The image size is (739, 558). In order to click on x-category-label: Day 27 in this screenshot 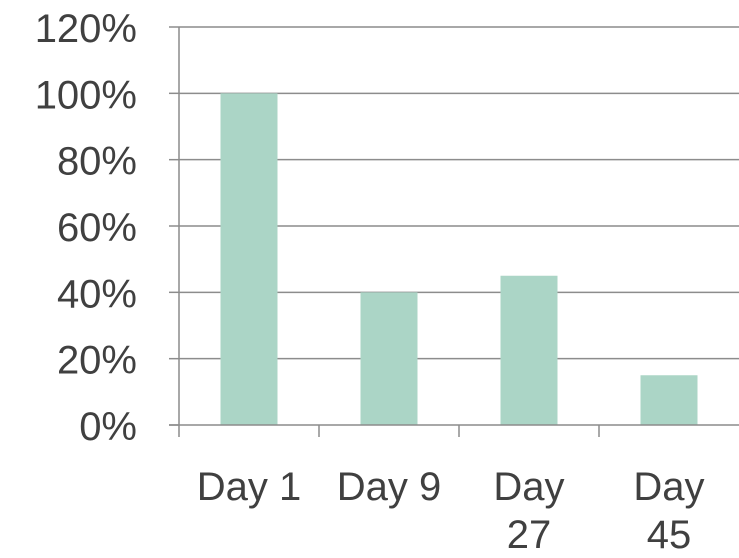, I will do `click(528, 511)`.